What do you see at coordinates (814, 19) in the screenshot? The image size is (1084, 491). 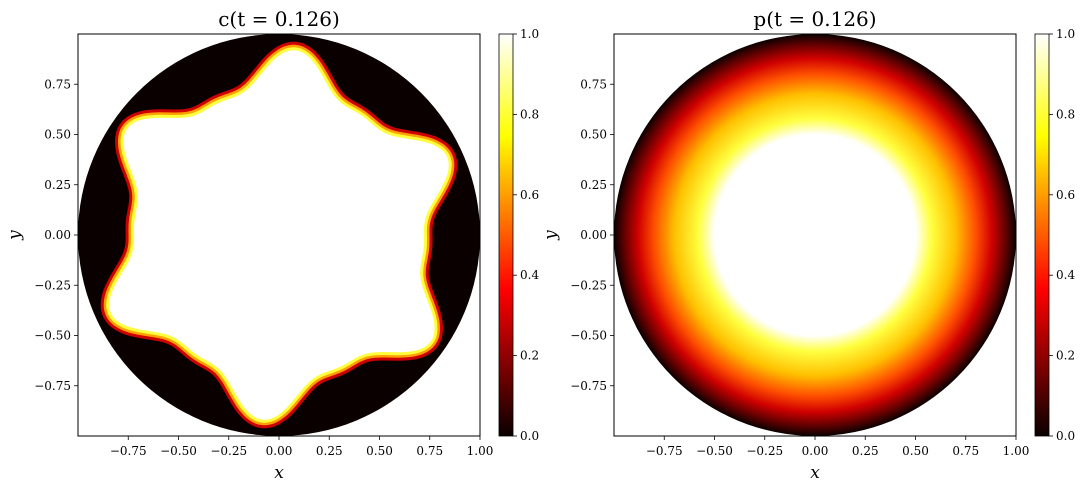 I see `chart-title-p: p(t = 0.126)` at bounding box center [814, 19].